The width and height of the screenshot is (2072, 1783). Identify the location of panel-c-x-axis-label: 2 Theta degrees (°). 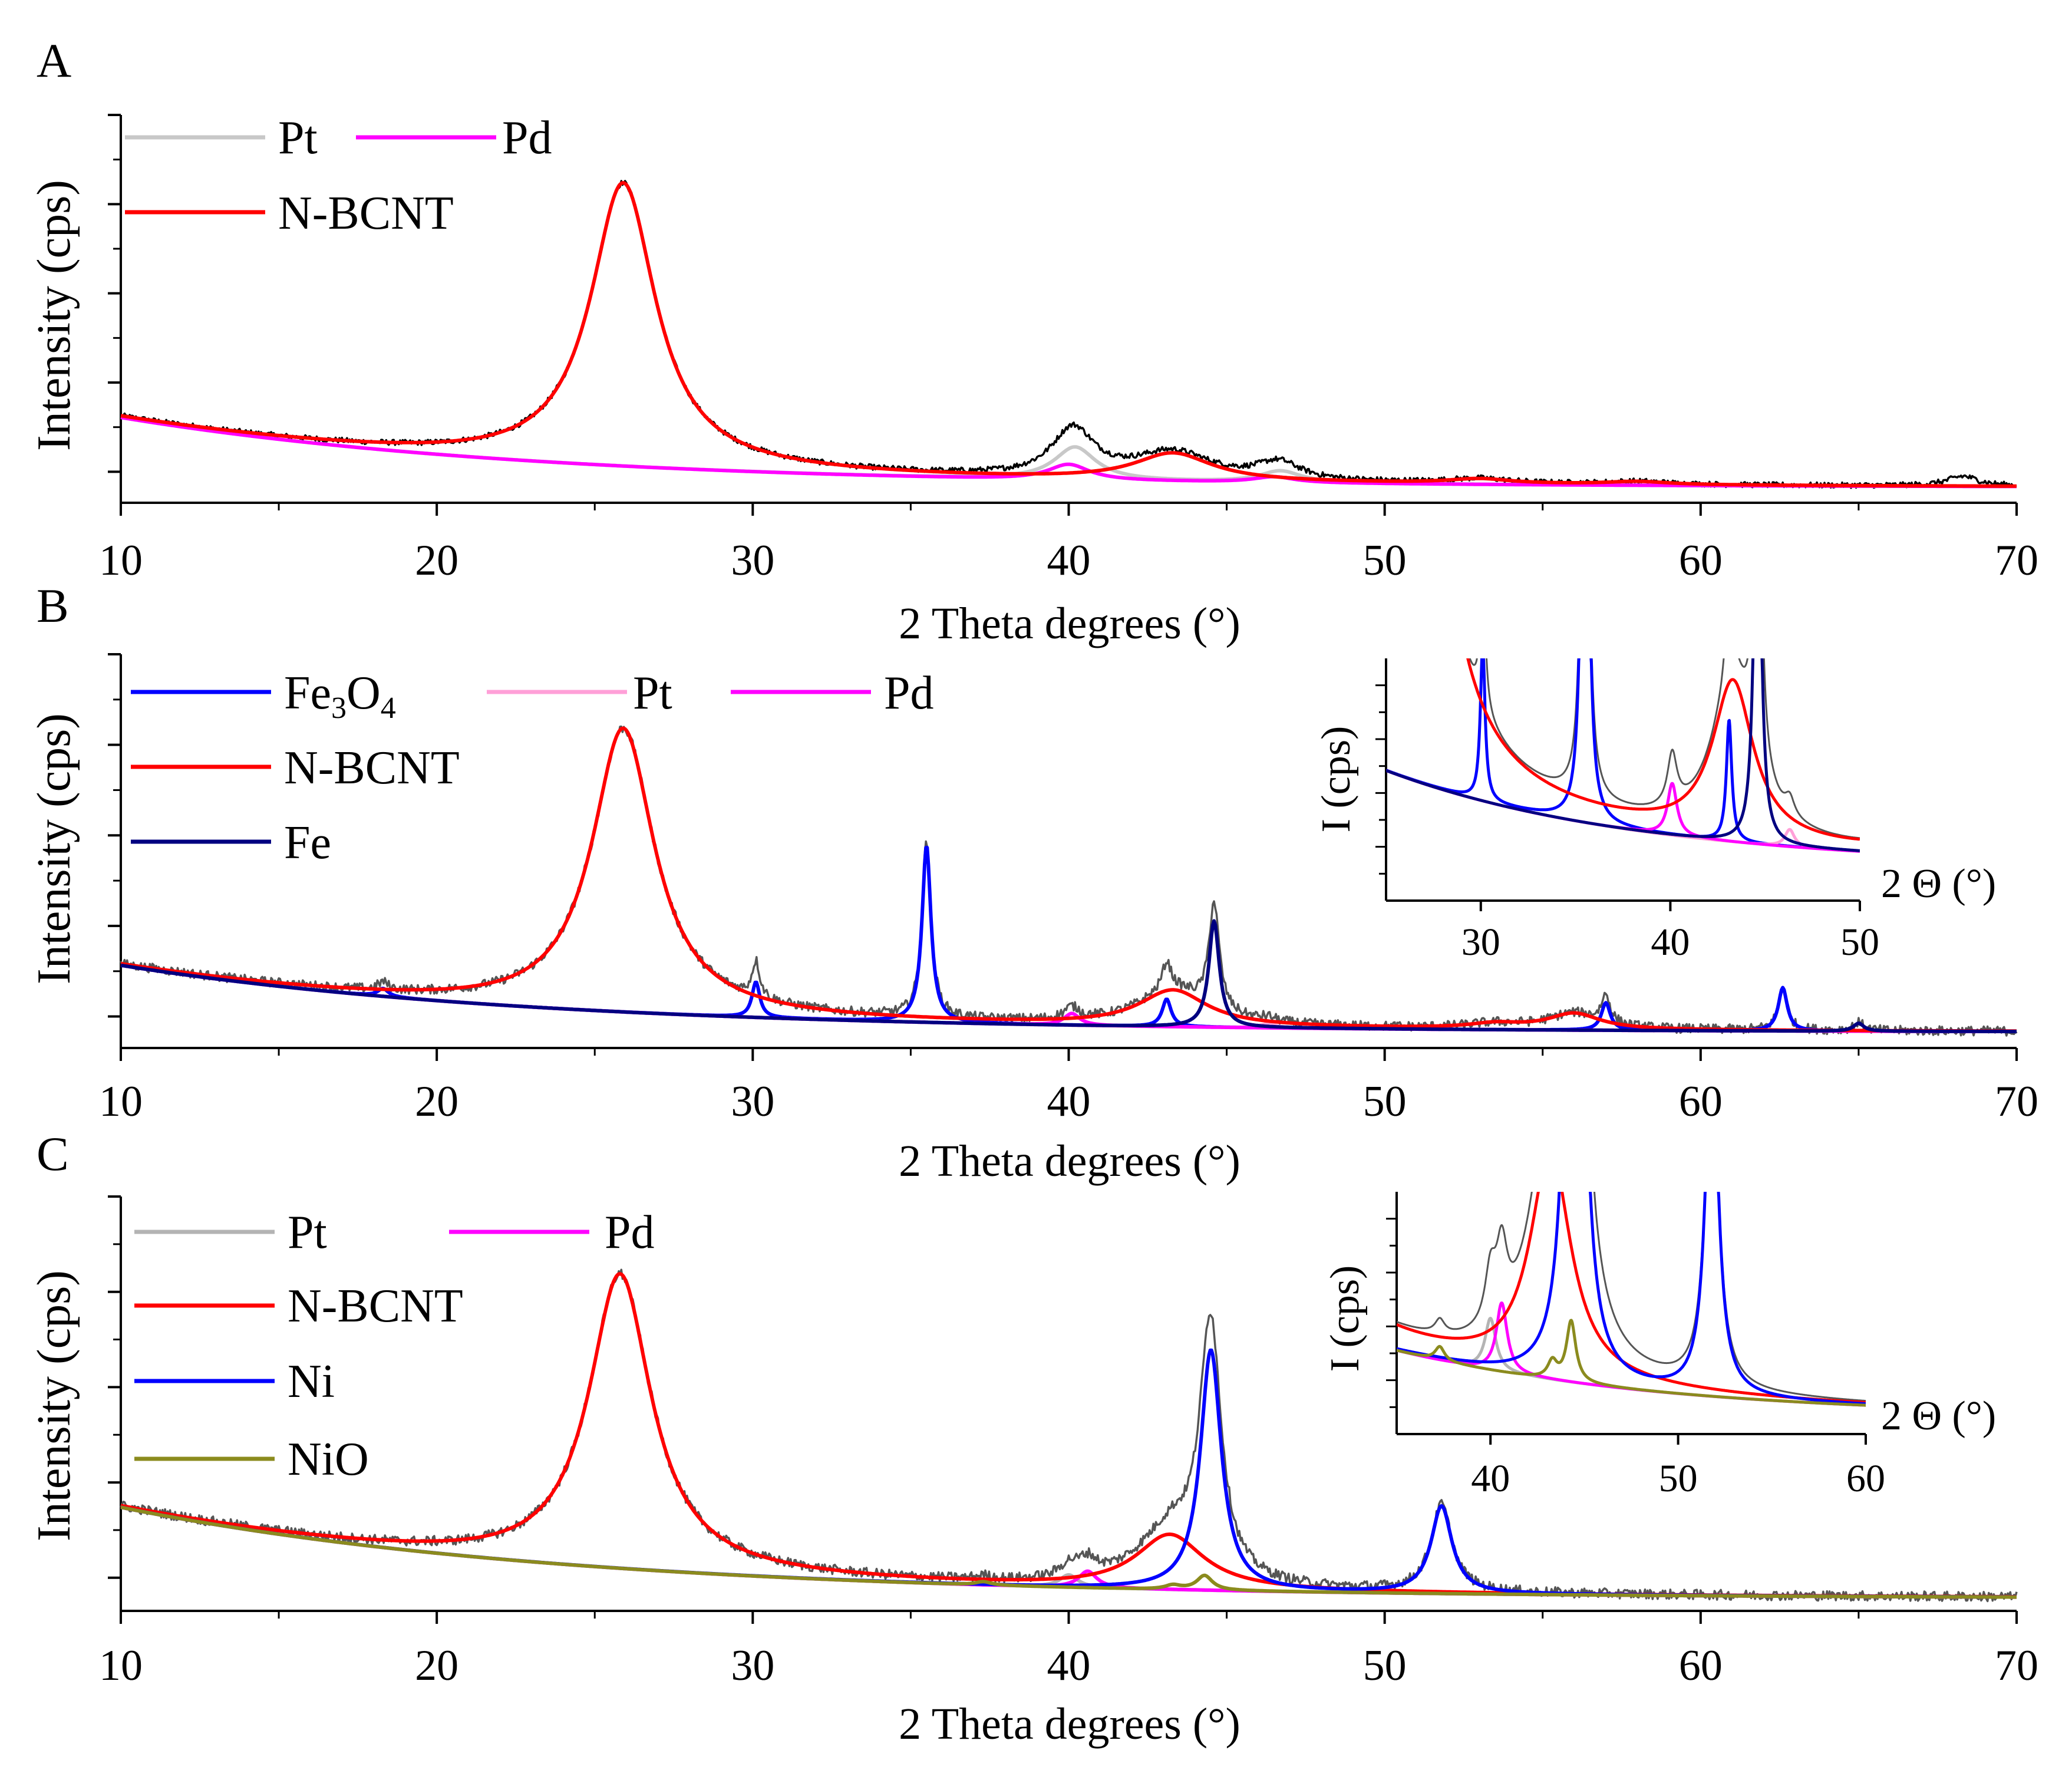
(1069, 1724).